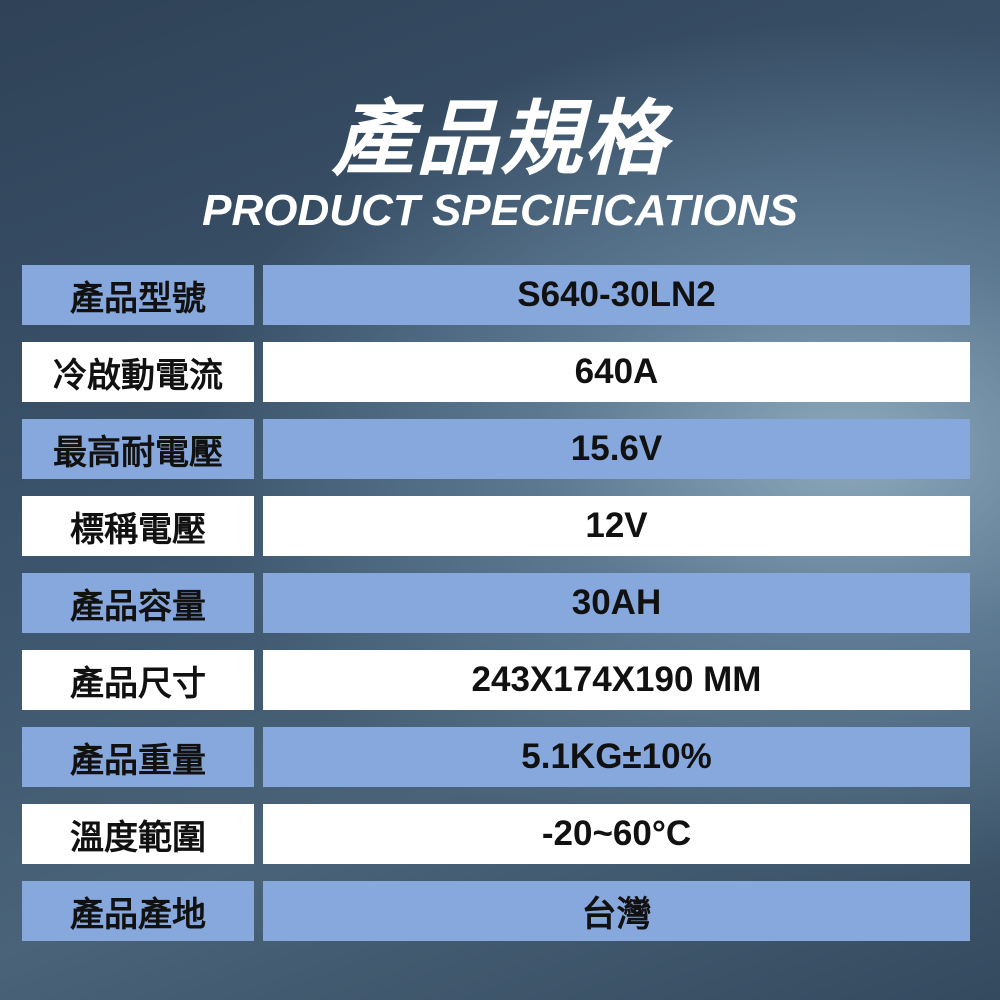 Image resolution: width=1000 pixels, height=1000 pixels. Describe the element at coordinates (616, 295) in the screenshot. I see `spec-value: S640-30LN2` at that location.